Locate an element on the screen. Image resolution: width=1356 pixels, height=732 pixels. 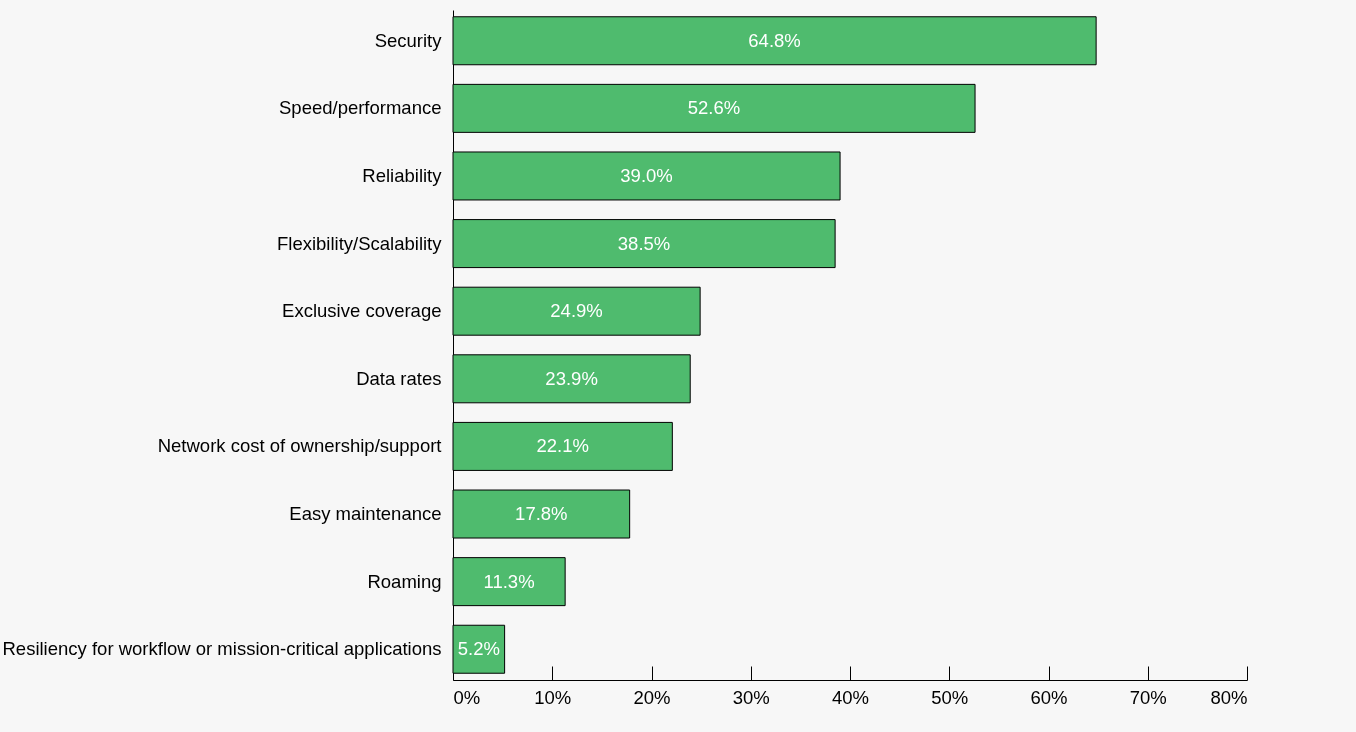
data-label: 64.8% is located at coordinates (774, 40).